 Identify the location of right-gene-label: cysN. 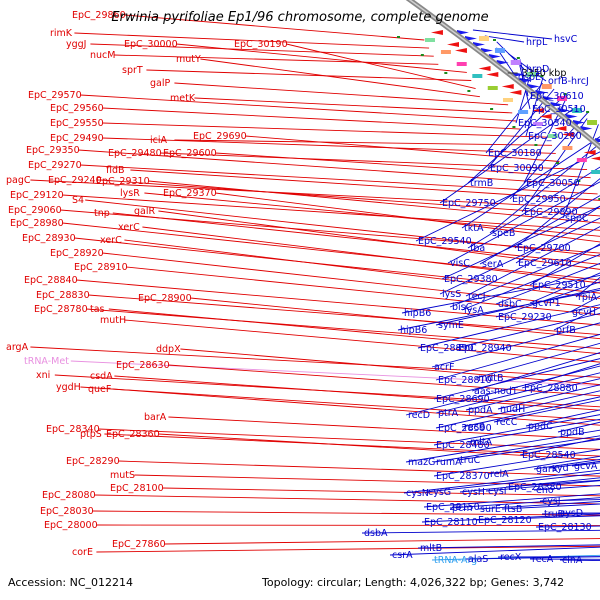
(417, 493).